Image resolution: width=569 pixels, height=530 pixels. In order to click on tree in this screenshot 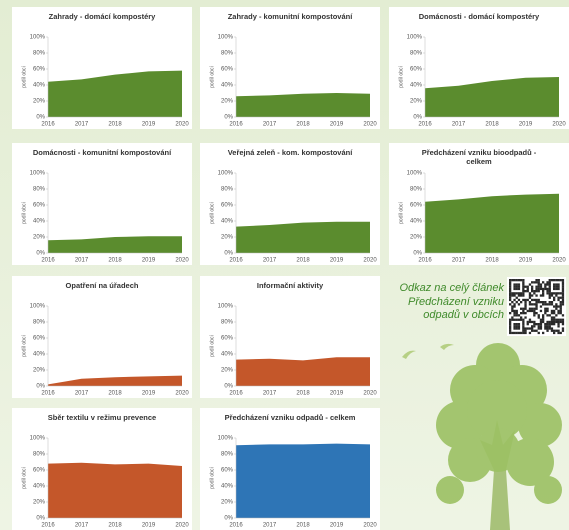, I will do `click(499, 436)`.